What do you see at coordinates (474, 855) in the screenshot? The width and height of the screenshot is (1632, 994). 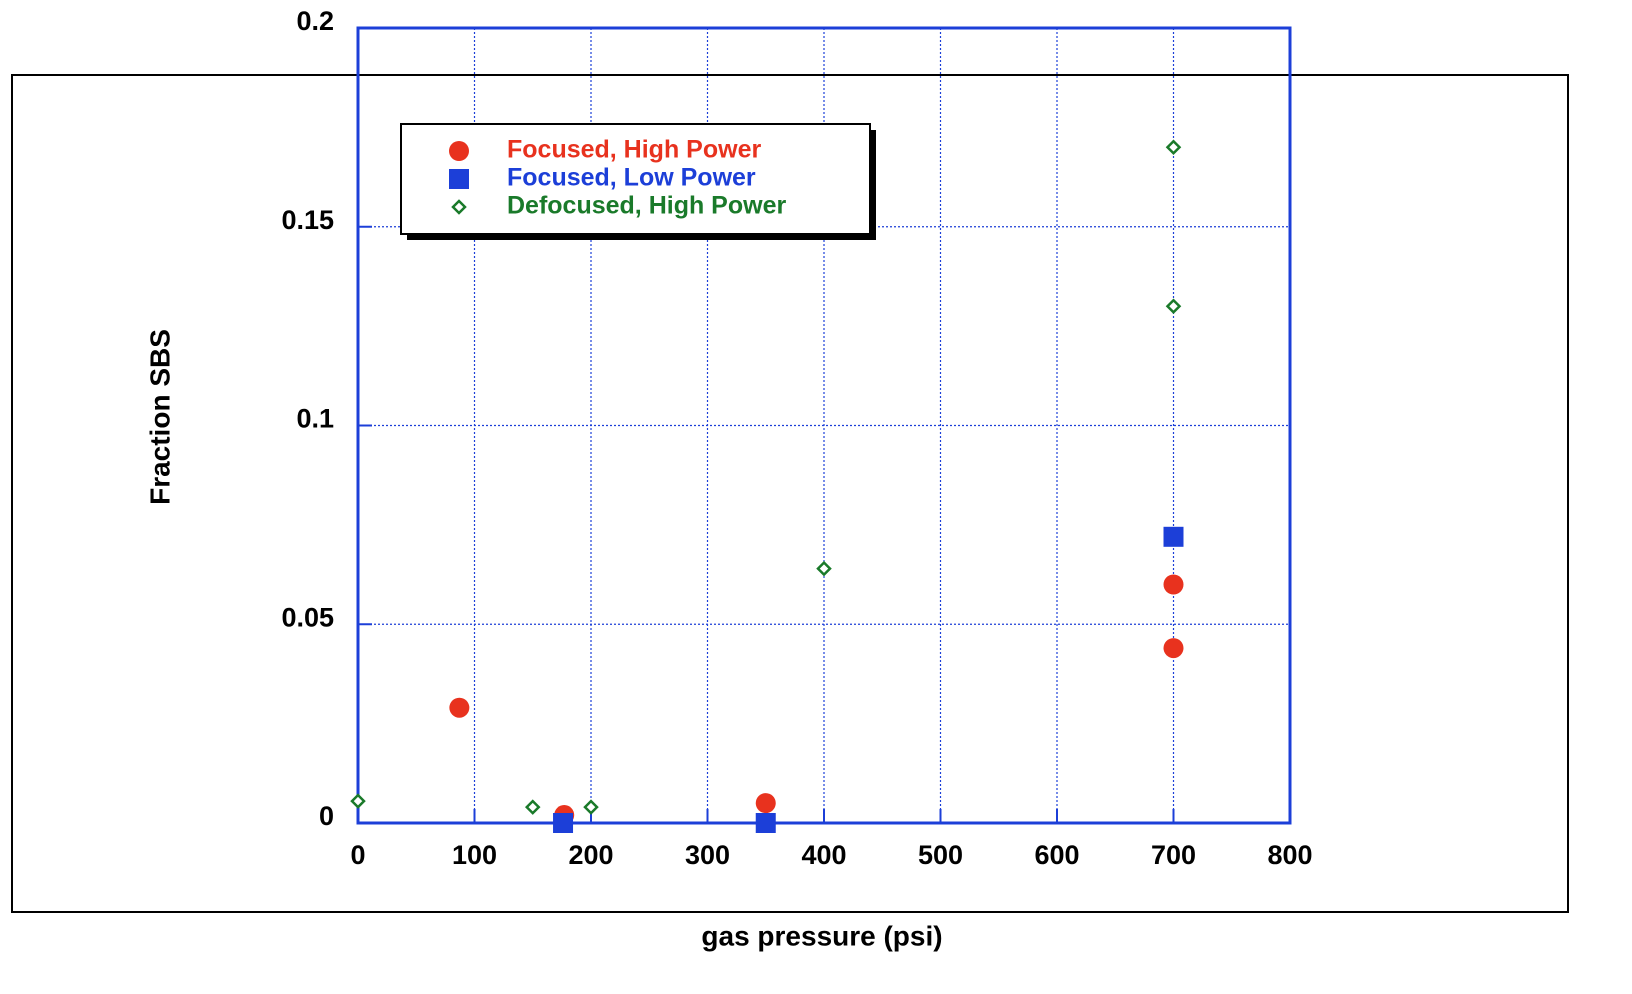 I see `x-tick-label: 100` at bounding box center [474, 855].